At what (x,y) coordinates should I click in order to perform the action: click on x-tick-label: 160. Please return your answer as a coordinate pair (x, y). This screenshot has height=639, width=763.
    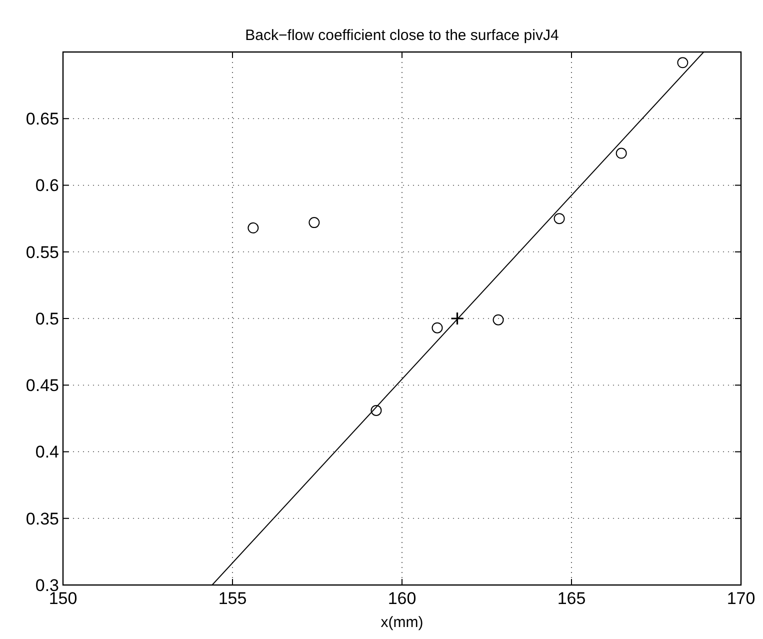
    Looking at the image, I should click on (402, 598).